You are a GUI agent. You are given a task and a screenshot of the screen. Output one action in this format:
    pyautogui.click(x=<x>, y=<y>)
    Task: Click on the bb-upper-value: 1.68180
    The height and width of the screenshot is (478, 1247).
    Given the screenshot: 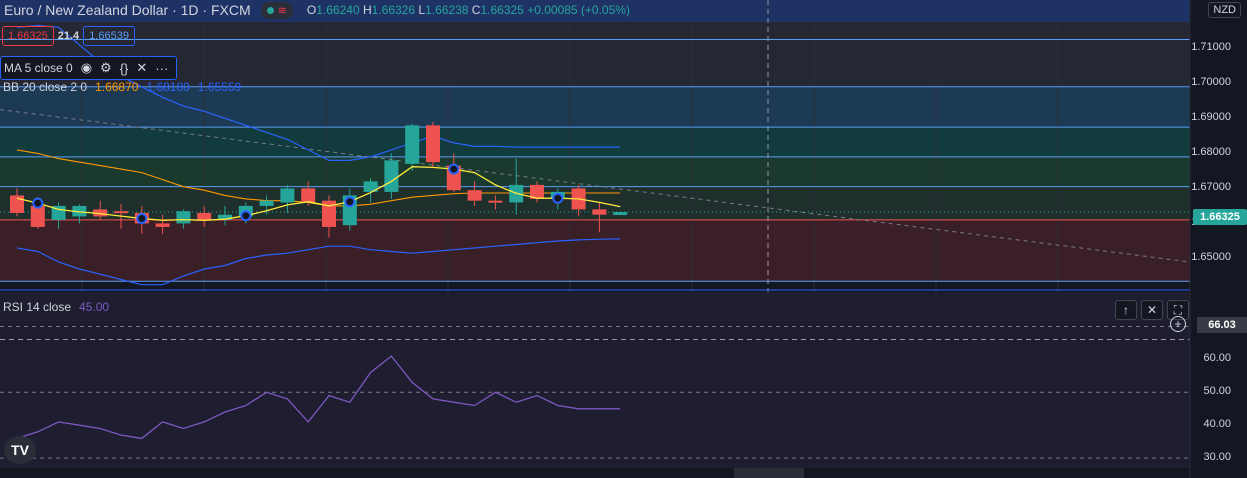 What is the action you would take?
    pyautogui.click(x=168, y=87)
    